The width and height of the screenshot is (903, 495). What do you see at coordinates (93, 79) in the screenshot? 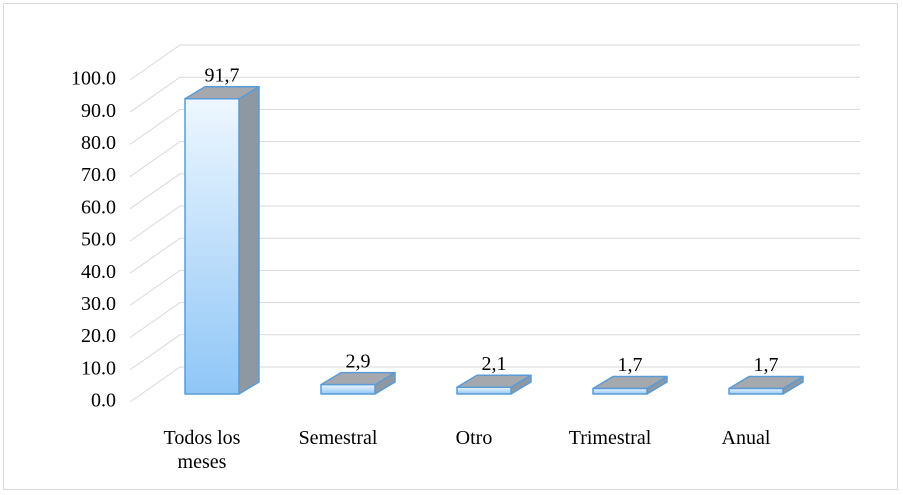
I see `y-tick-label: 100.0` at bounding box center [93, 79].